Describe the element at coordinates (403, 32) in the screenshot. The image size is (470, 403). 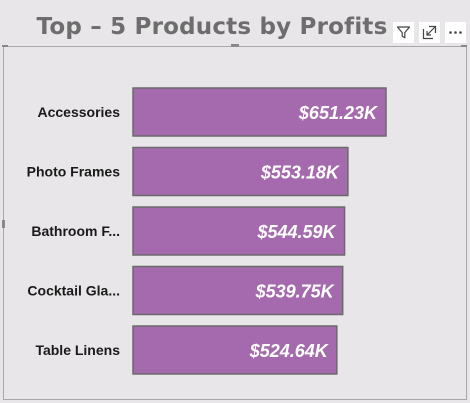
I see `filter-icon` at that location.